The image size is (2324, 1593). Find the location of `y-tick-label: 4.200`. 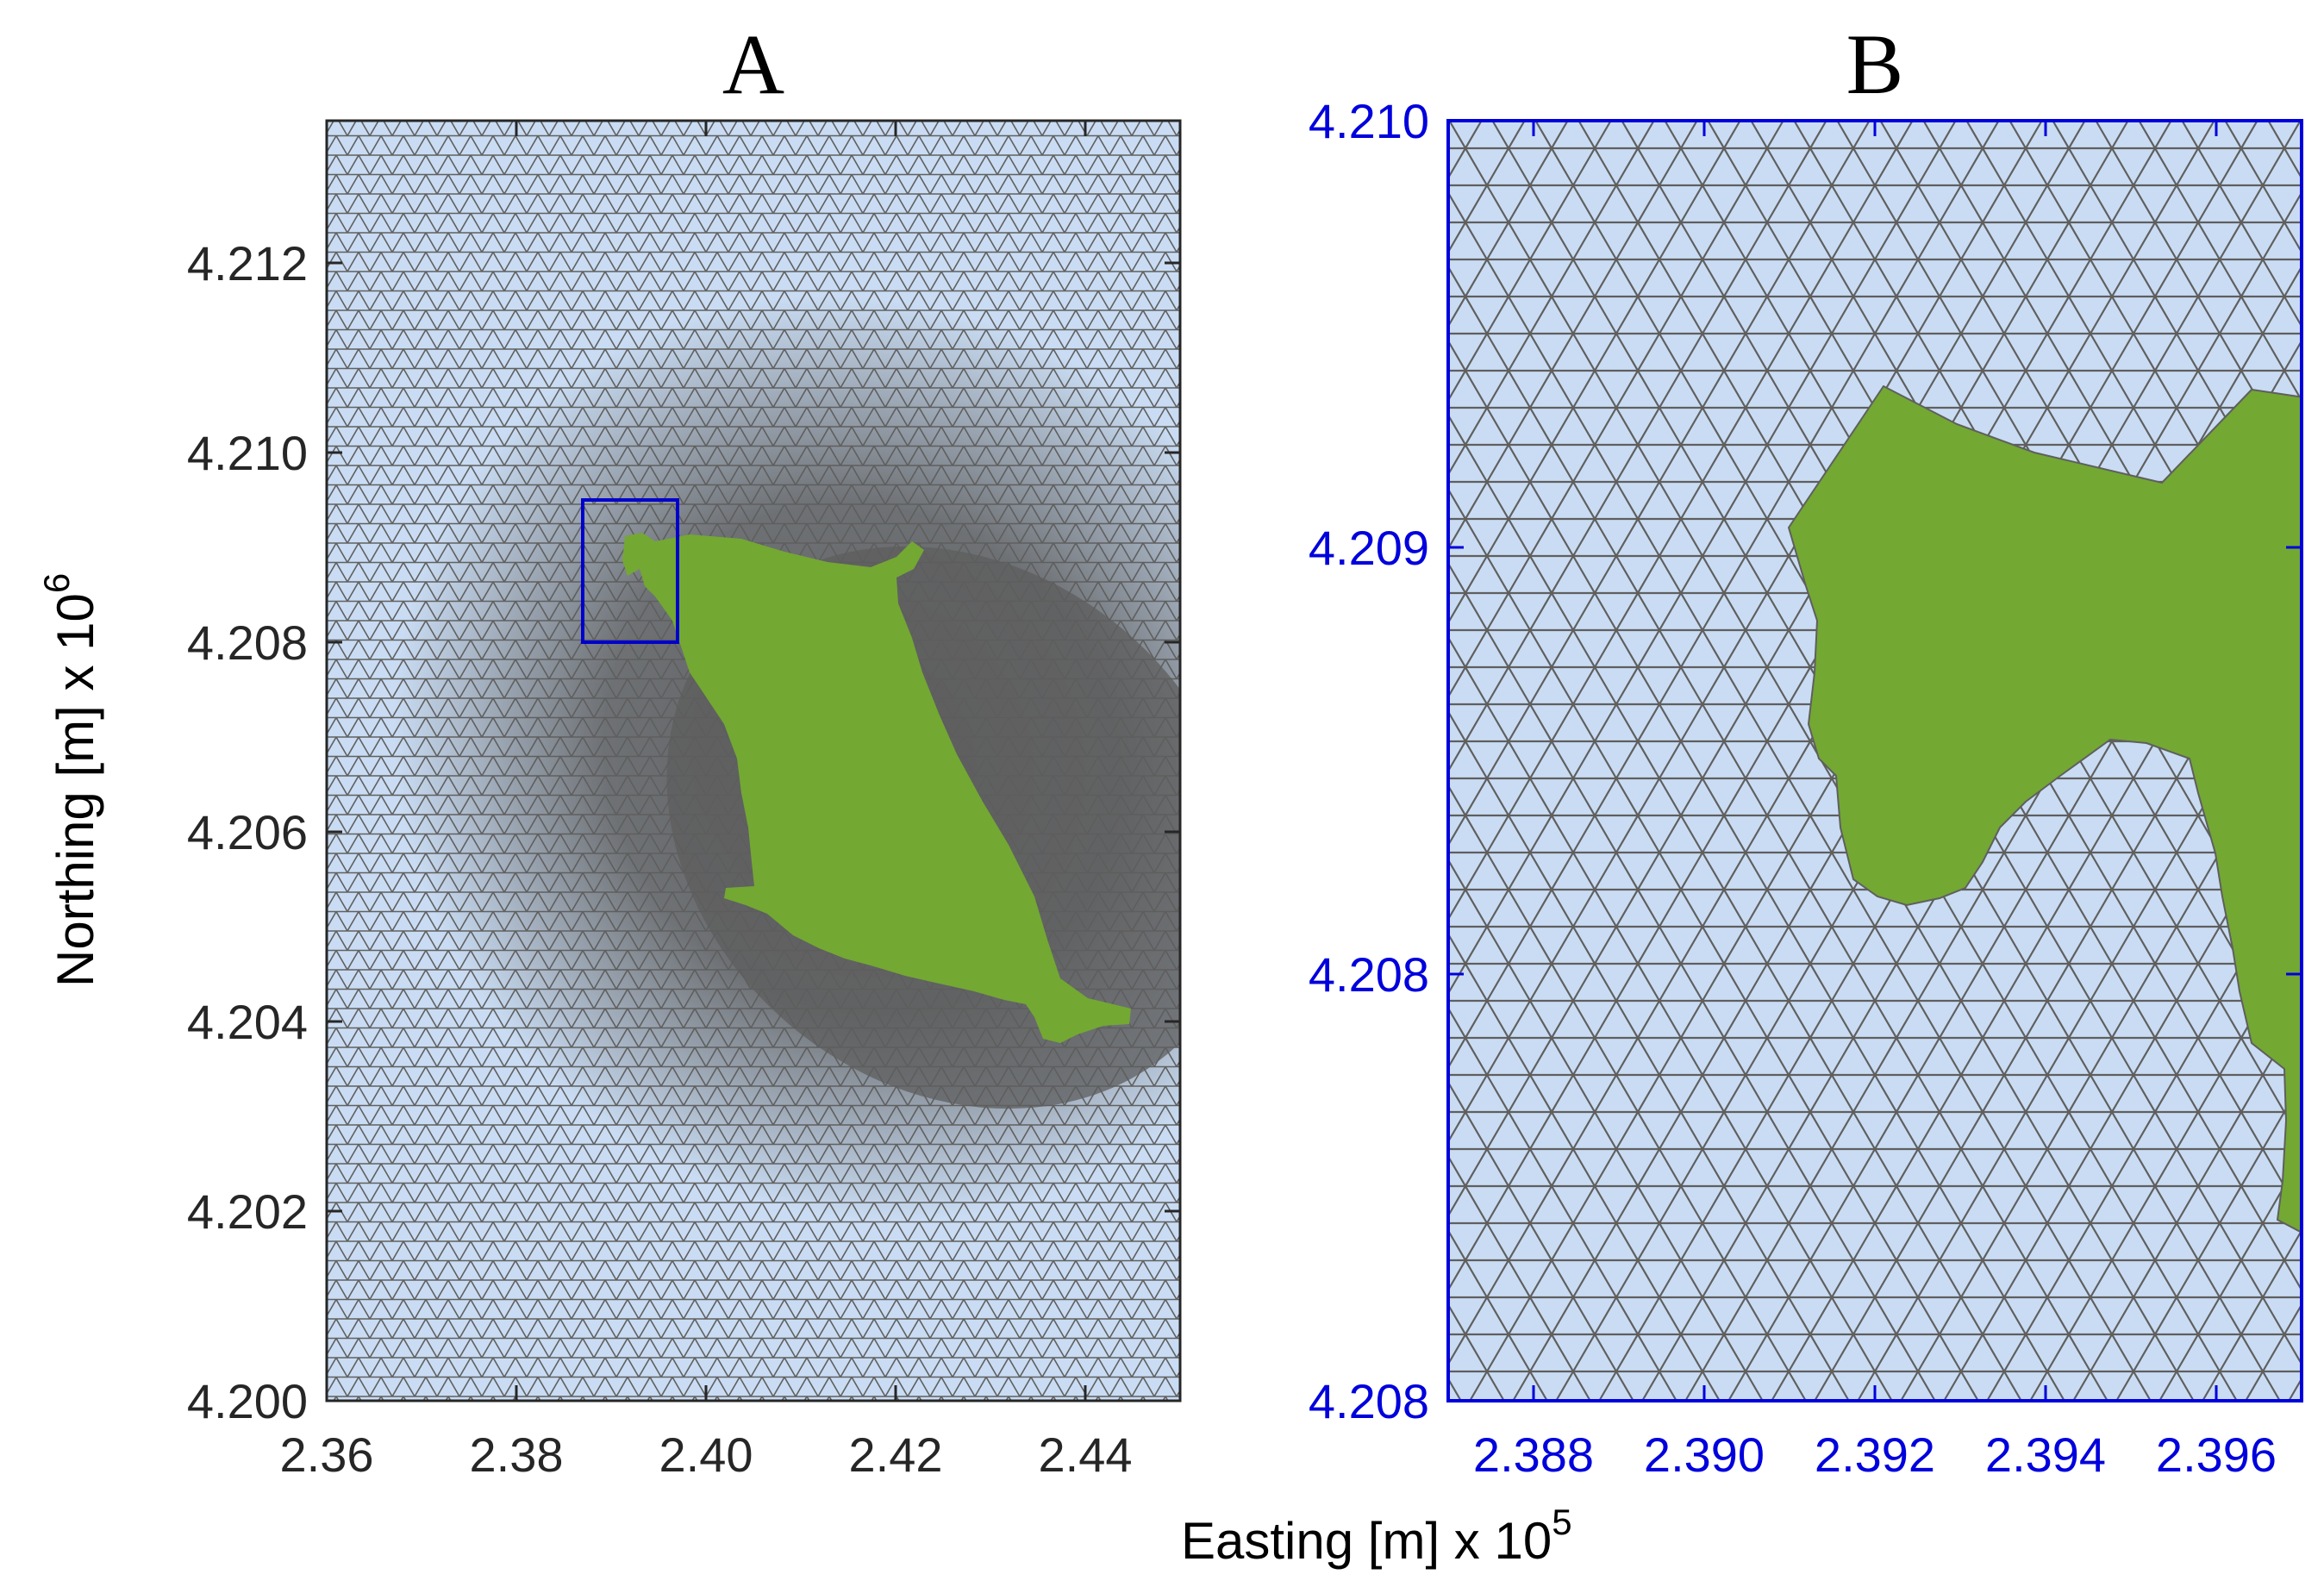

y-tick-label: 4.200 is located at coordinates (247, 1401).